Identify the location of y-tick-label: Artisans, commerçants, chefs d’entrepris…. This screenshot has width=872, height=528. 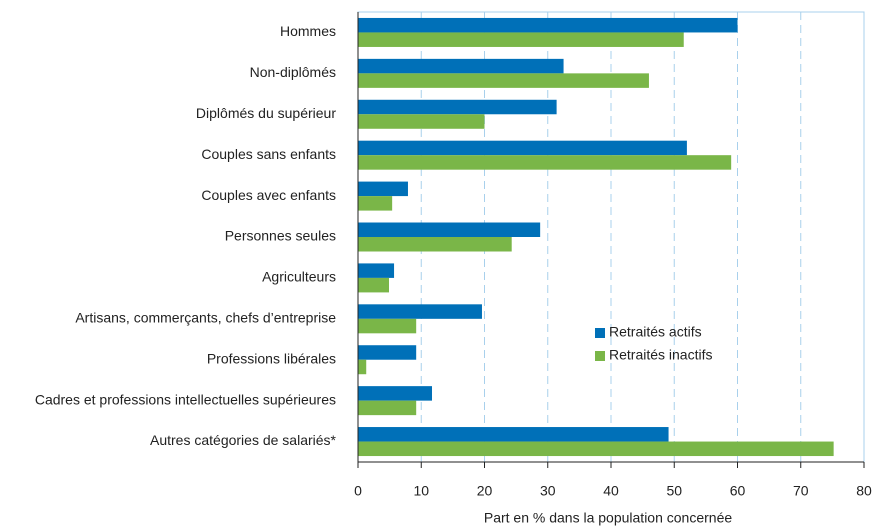
(205, 318).